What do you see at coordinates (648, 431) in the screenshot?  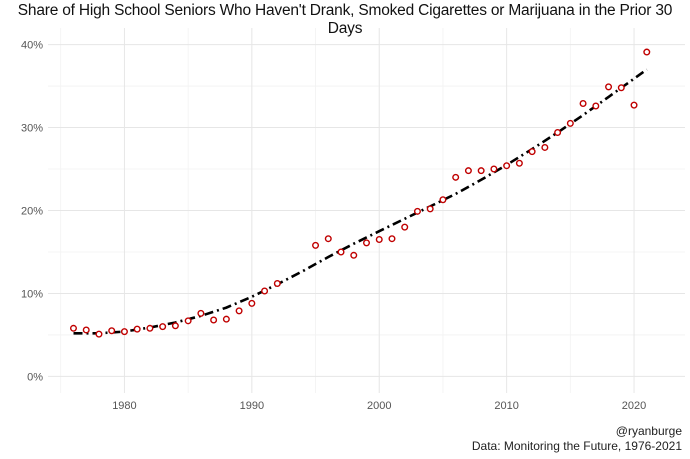 I see `caption-handle: @ryanburge` at bounding box center [648, 431].